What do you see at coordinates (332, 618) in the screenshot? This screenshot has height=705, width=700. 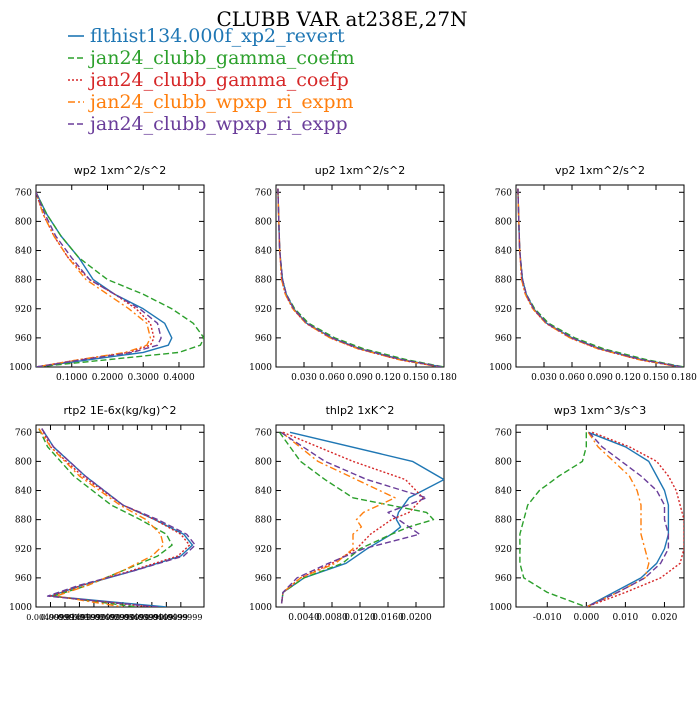 I see `x-tick-label: 0.0080` at bounding box center [332, 618].